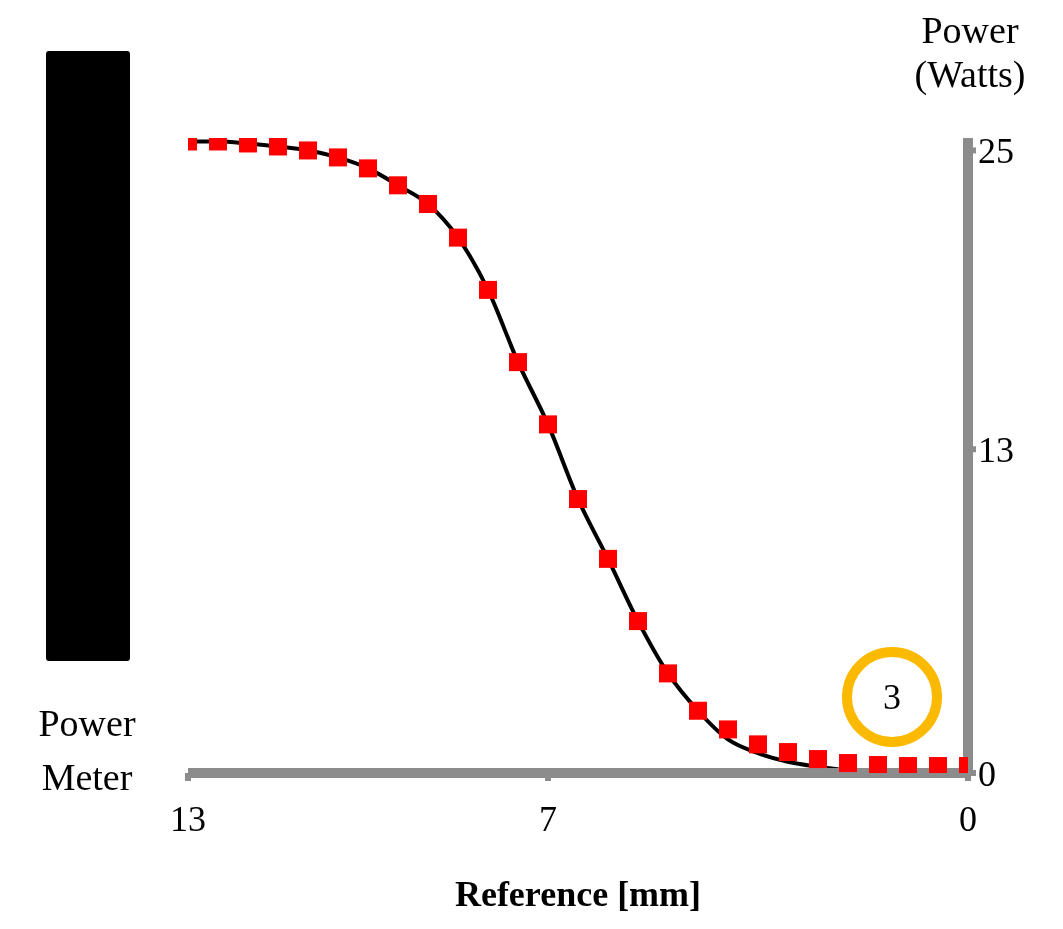 This screenshot has width=1063, height=929. What do you see at coordinates (548, 818) in the screenshot?
I see `x-tick-label: 7` at bounding box center [548, 818].